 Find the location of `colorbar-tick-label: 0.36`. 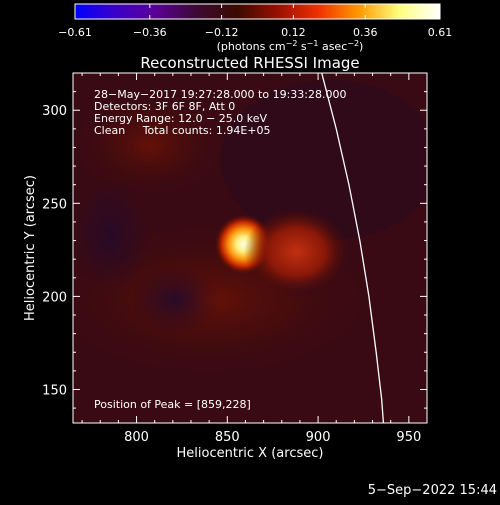

colorbar-tick-label: 0.36 is located at coordinates (365, 32).